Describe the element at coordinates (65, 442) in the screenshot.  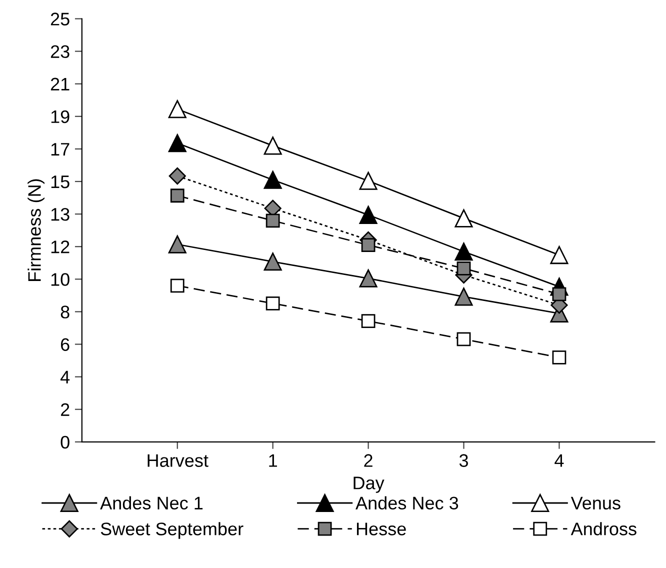
I see `y-tick-label: 0` at that location.